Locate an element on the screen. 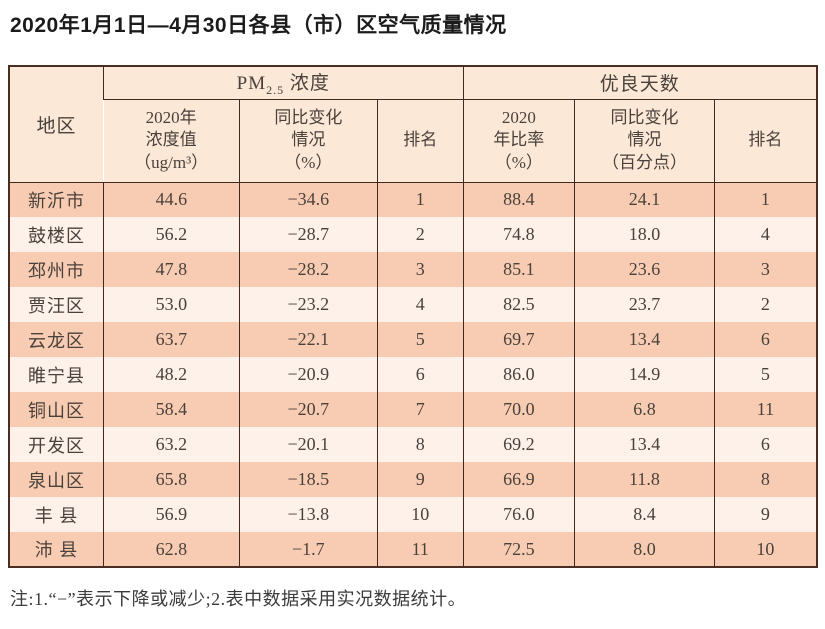 The width and height of the screenshot is (825, 629). region-cell: 开发区 is located at coordinates (56, 444).